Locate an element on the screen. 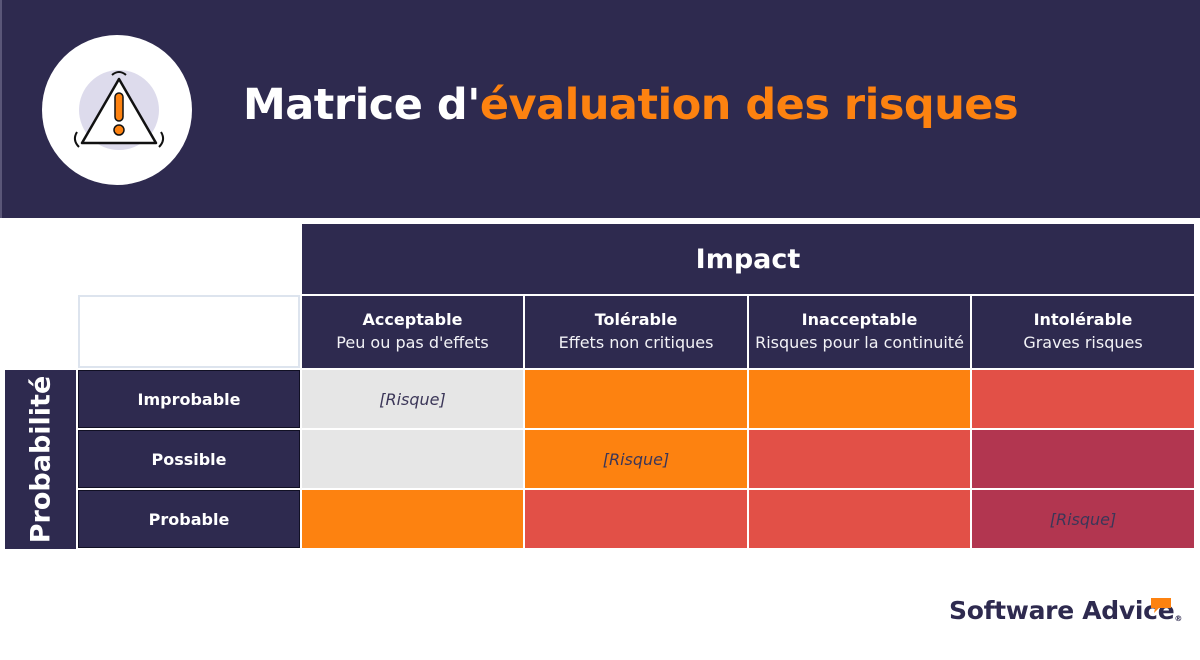 The image size is (1200, 660). software-advice-logo: Software Advice® is located at coordinates (1065, 610).